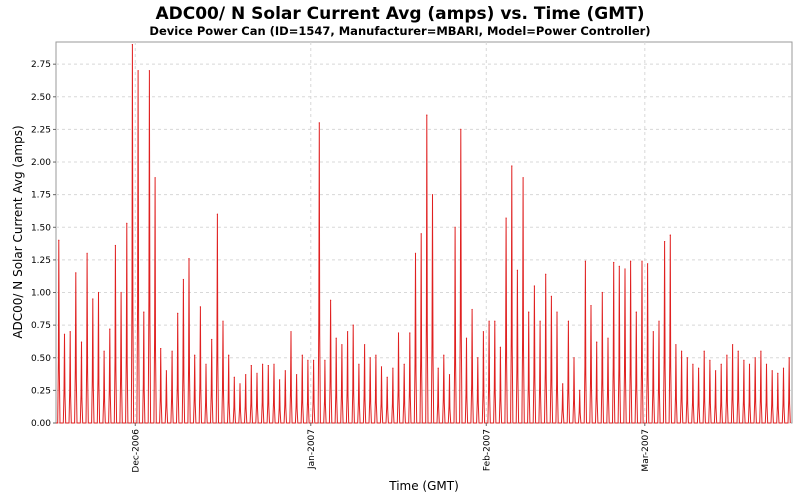 This screenshot has height=504, width=800. What do you see at coordinates (41, 65) in the screenshot?
I see `y-tick-label: 2.75` at bounding box center [41, 65].